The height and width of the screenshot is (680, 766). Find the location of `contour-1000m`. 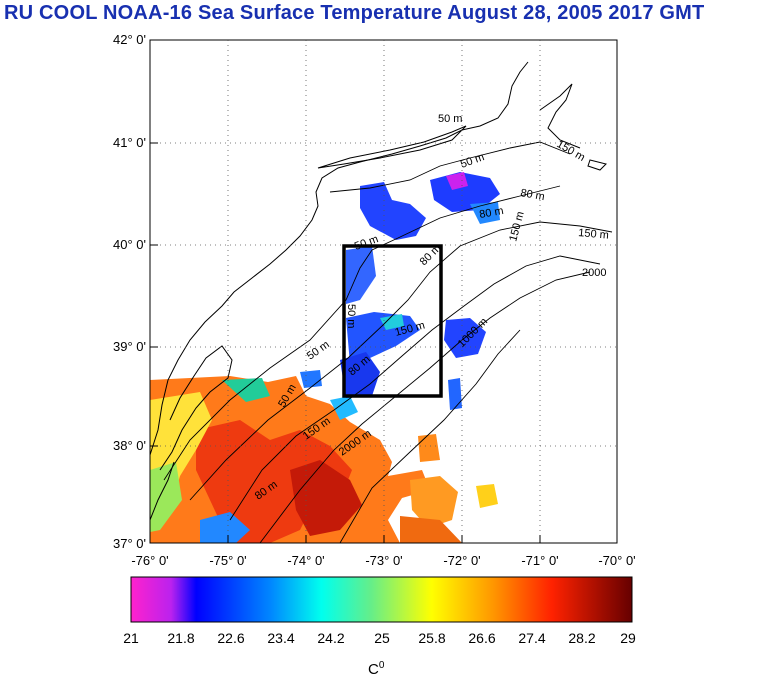

contour-1000m is located at coordinates (430, 436).